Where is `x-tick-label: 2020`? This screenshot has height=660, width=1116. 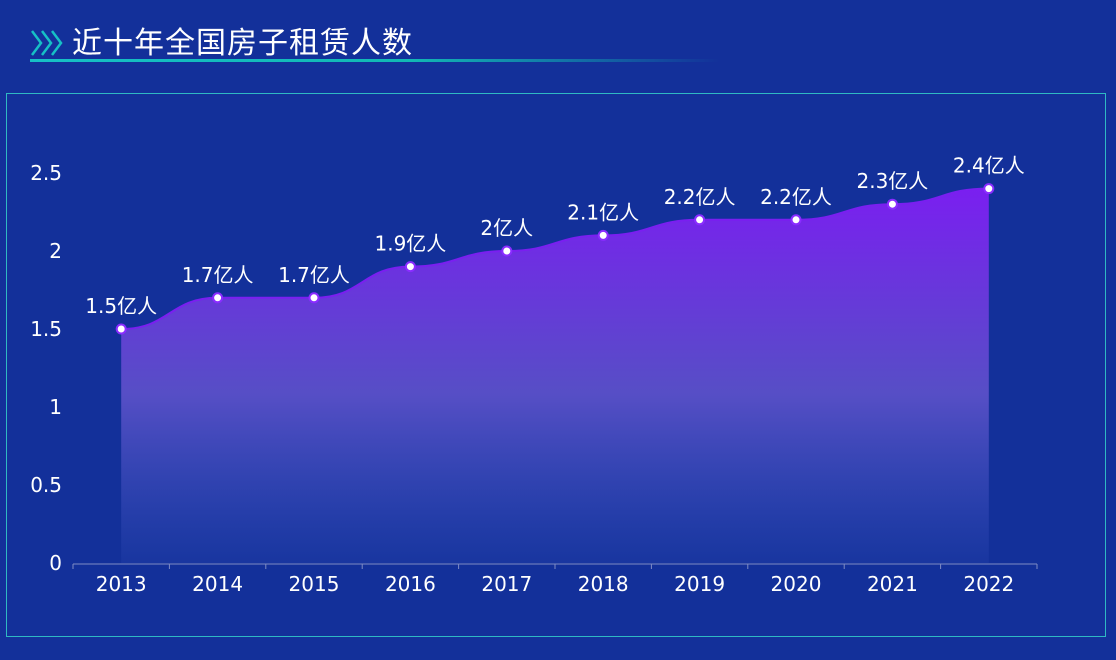 x-tick-label: 2020 is located at coordinates (796, 584).